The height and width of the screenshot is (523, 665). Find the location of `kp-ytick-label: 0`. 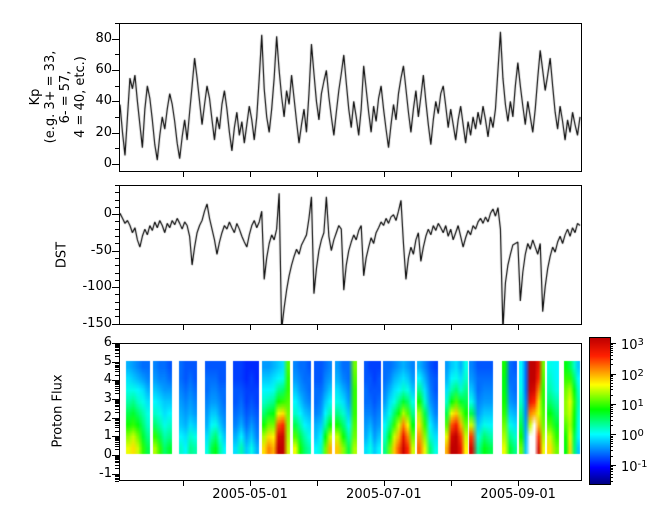

kp-ytick-label: 0 is located at coordinates (107, 164).